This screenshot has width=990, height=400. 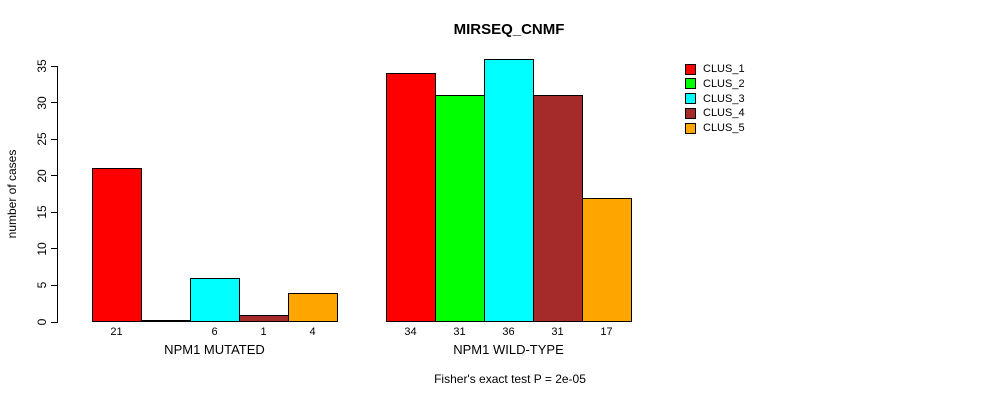 What do you see at coordinates (12, 194) in the screenshot?
I see `y-axis-label: number of cases` at bounding box center [12, 194].